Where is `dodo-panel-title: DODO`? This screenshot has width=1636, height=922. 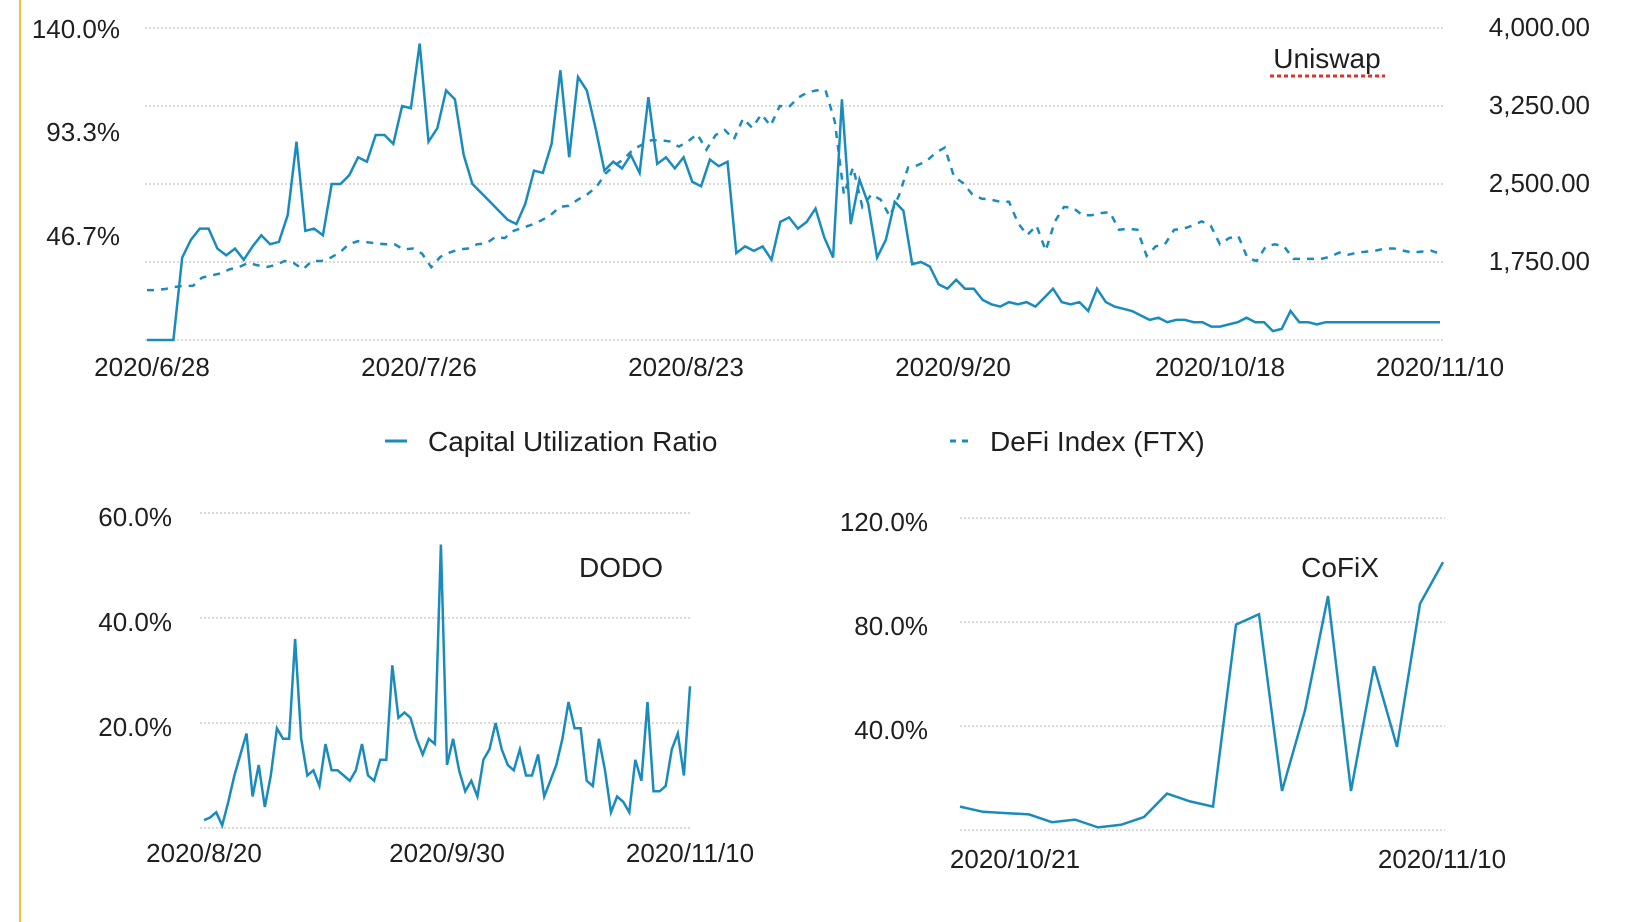 dodo-panel-title: DODO is located at coordinates (621, 567).